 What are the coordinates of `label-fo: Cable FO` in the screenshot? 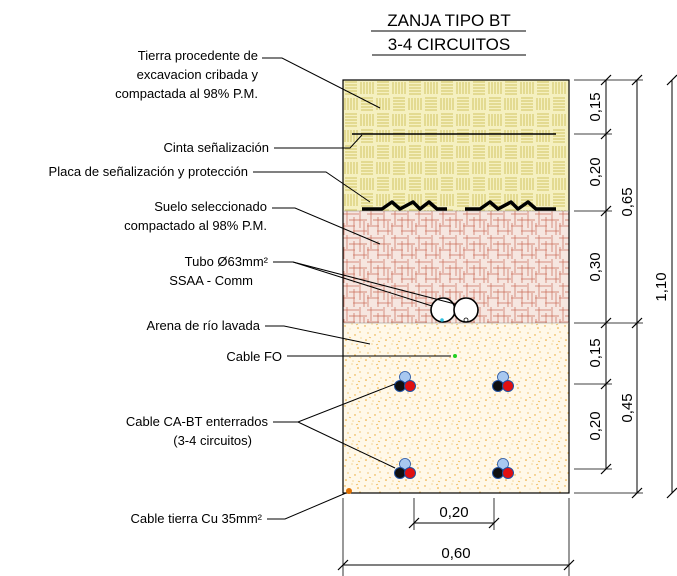 It's located at (254, 356).